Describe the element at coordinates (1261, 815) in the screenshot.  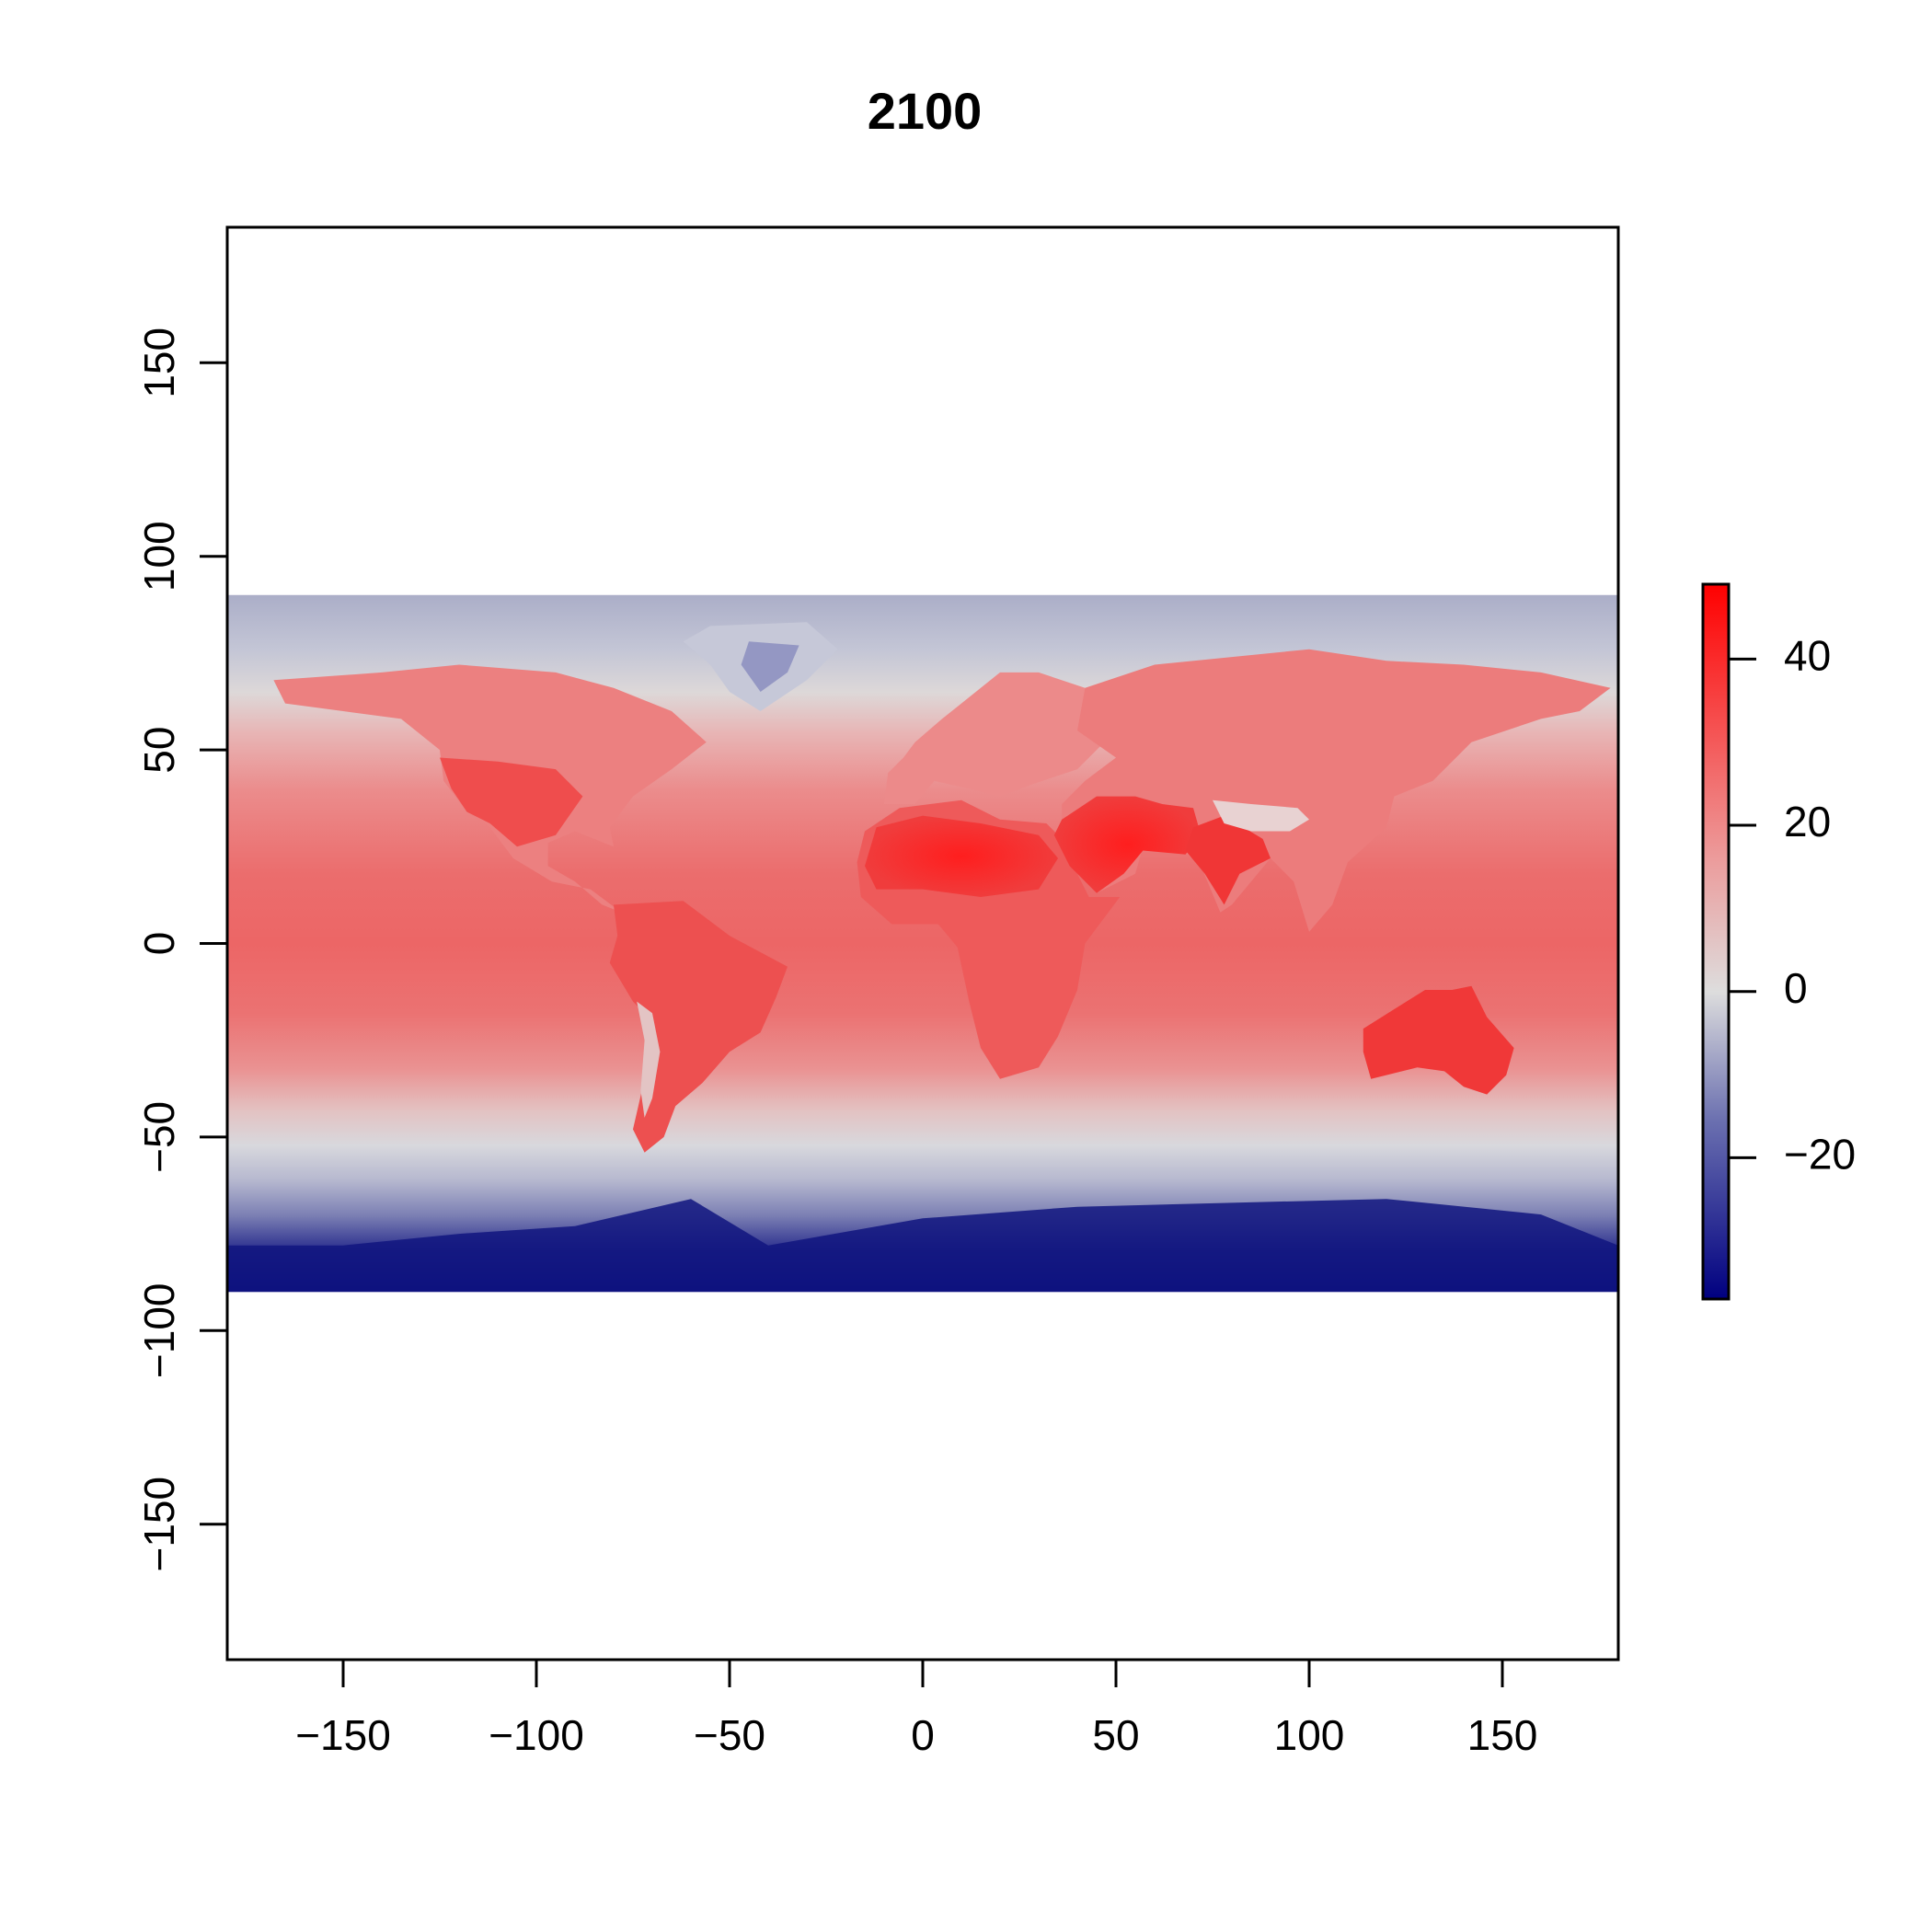
I see `tibetan-plateau` at that location.